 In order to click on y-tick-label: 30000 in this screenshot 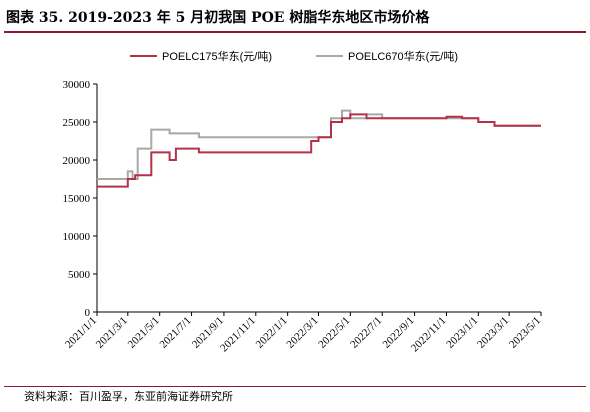, I will do `click(77, 85)`.